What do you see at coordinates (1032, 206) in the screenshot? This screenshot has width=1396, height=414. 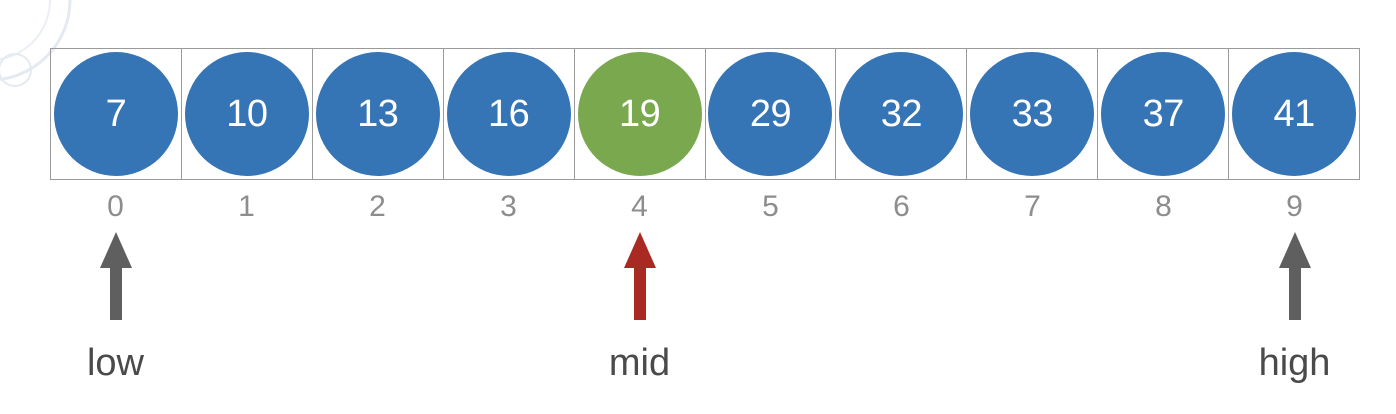 I see `array-index-label: 7` at bounding box center [1032, 206].